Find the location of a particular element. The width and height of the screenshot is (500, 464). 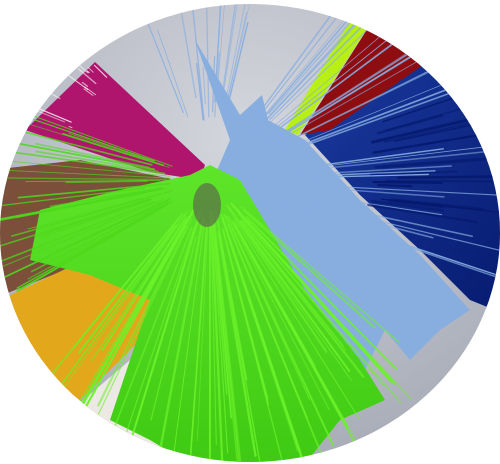

magenta-wedge is located at coordinates (115, 121).